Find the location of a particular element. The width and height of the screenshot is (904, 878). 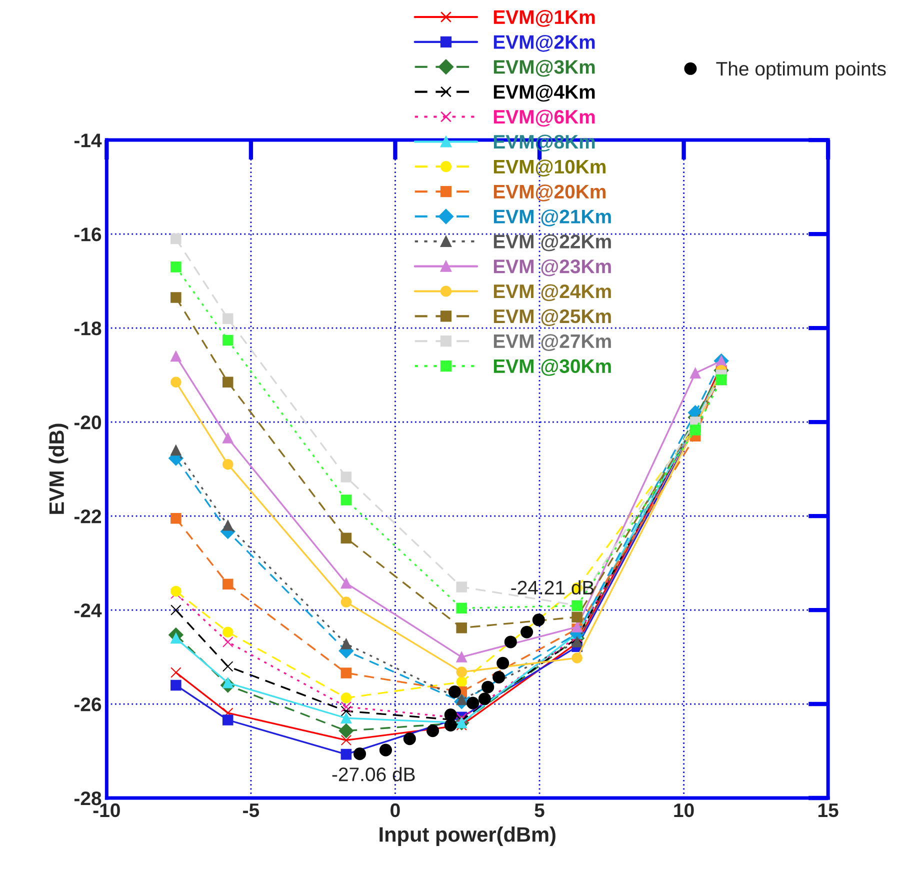

y-tick-label: -26 is located at coordinates (88, 704).